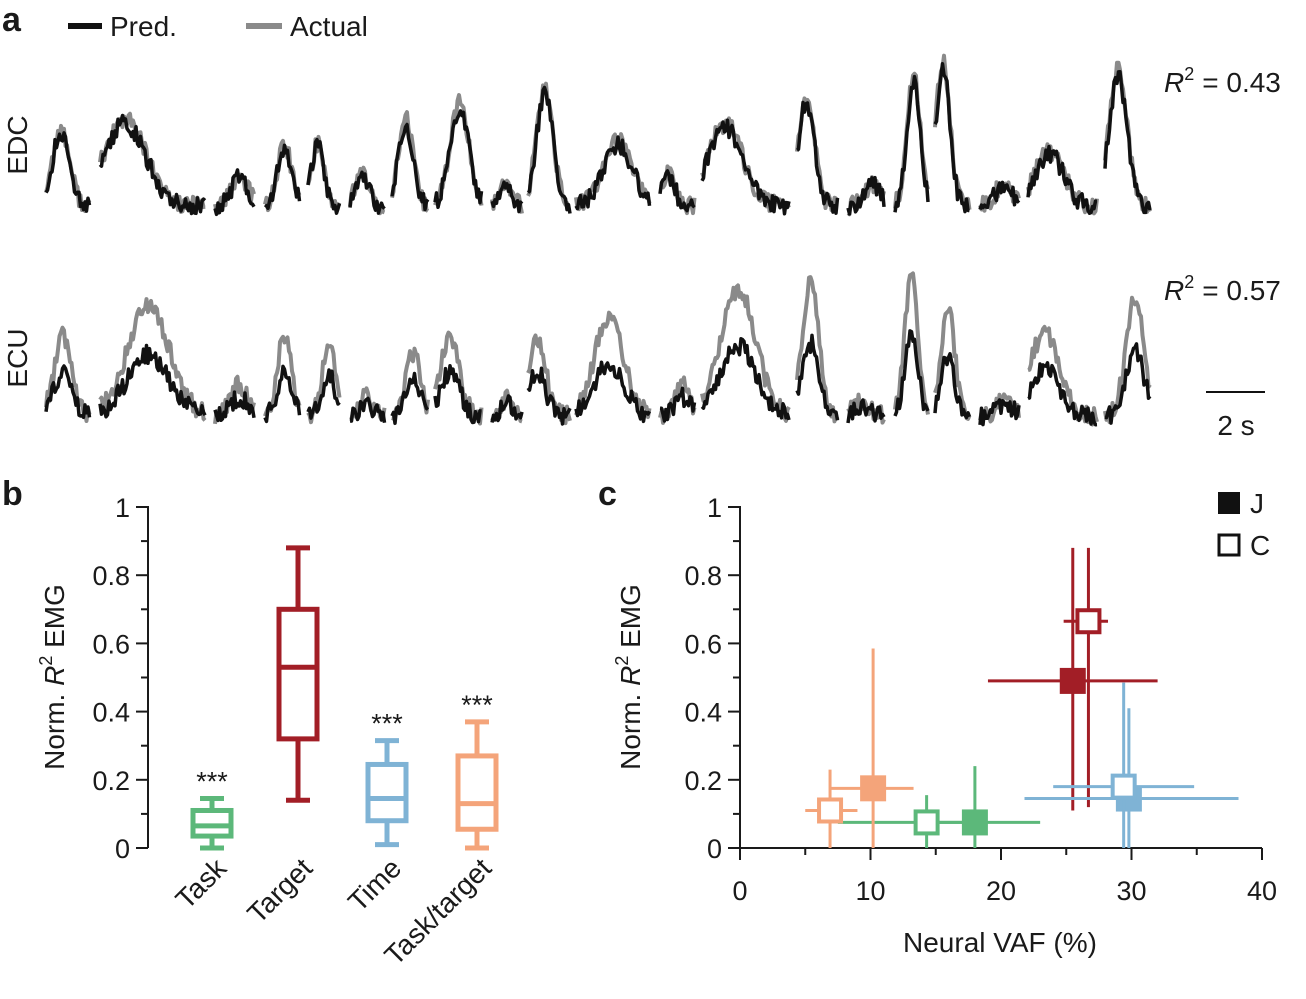 The image size is (1306, 999). Describe the element at coordinates (1189, 282) in the screenshot. I see `r2-ecu-sup: 2` at that location.